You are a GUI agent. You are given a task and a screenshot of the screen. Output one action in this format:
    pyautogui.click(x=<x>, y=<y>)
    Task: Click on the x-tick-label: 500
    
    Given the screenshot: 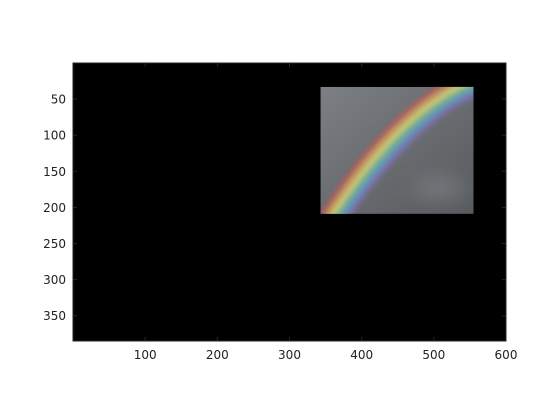 What is the action you would take?
    pyautogui.click(x=433, y=355)
    